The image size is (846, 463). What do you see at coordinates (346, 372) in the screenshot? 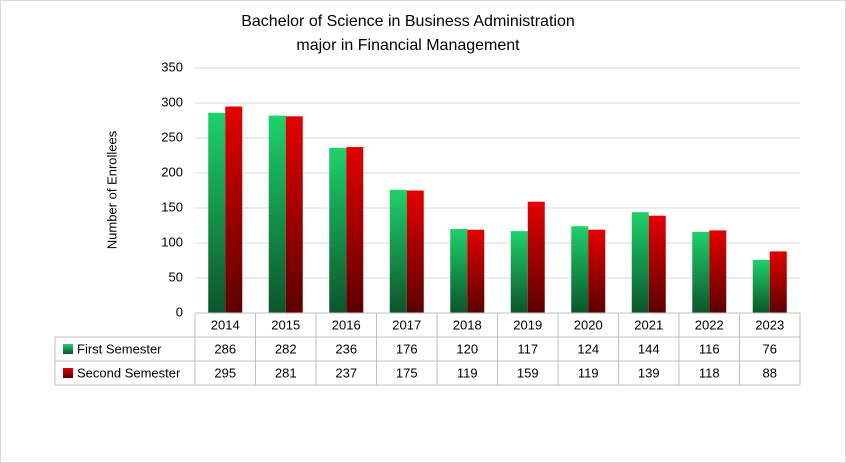
I see `table-value: 237` at bounding box center [346, 372].